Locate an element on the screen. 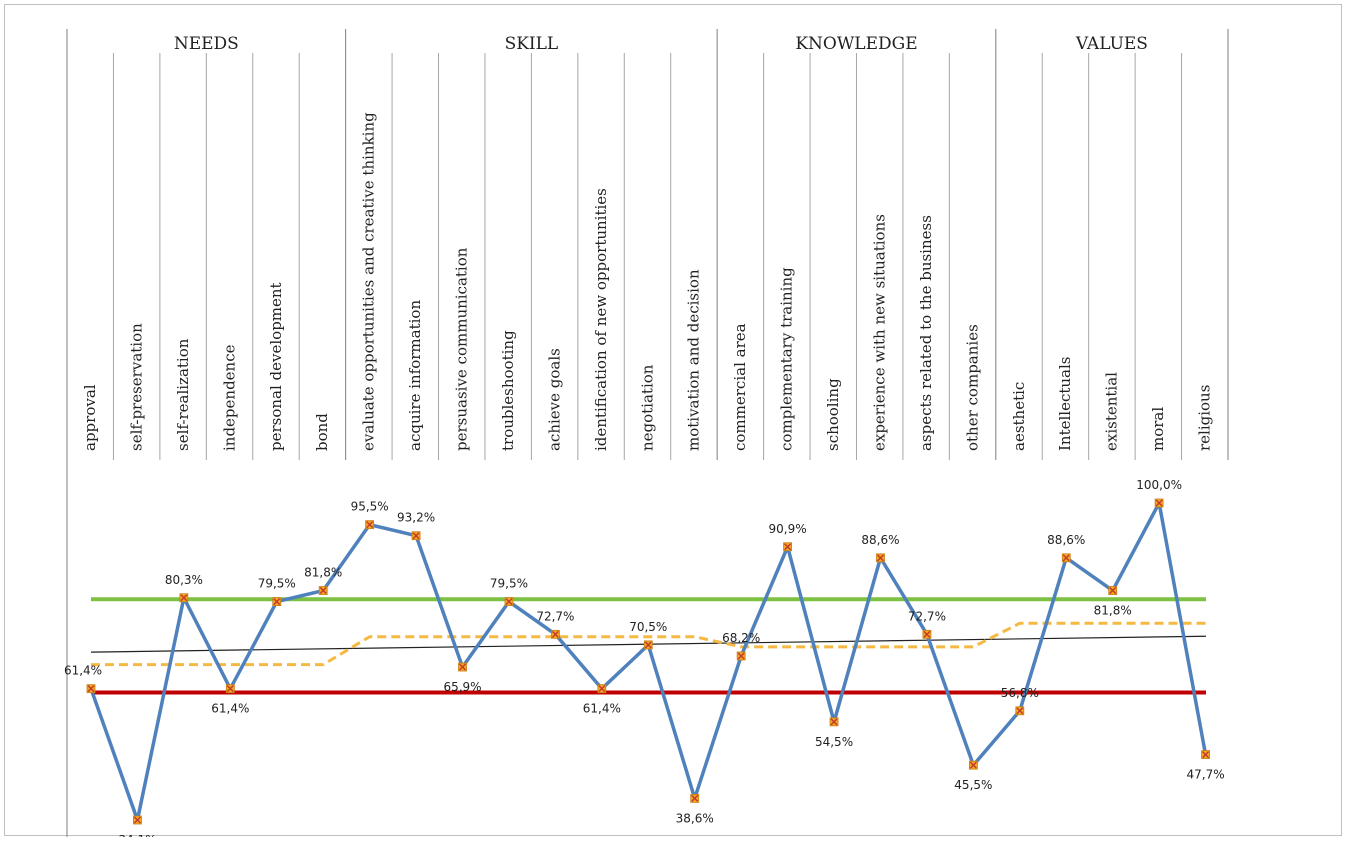 The width and height of the screenshot is (1348, 842). category-label: complementary training is located at coordinates (787, 359).